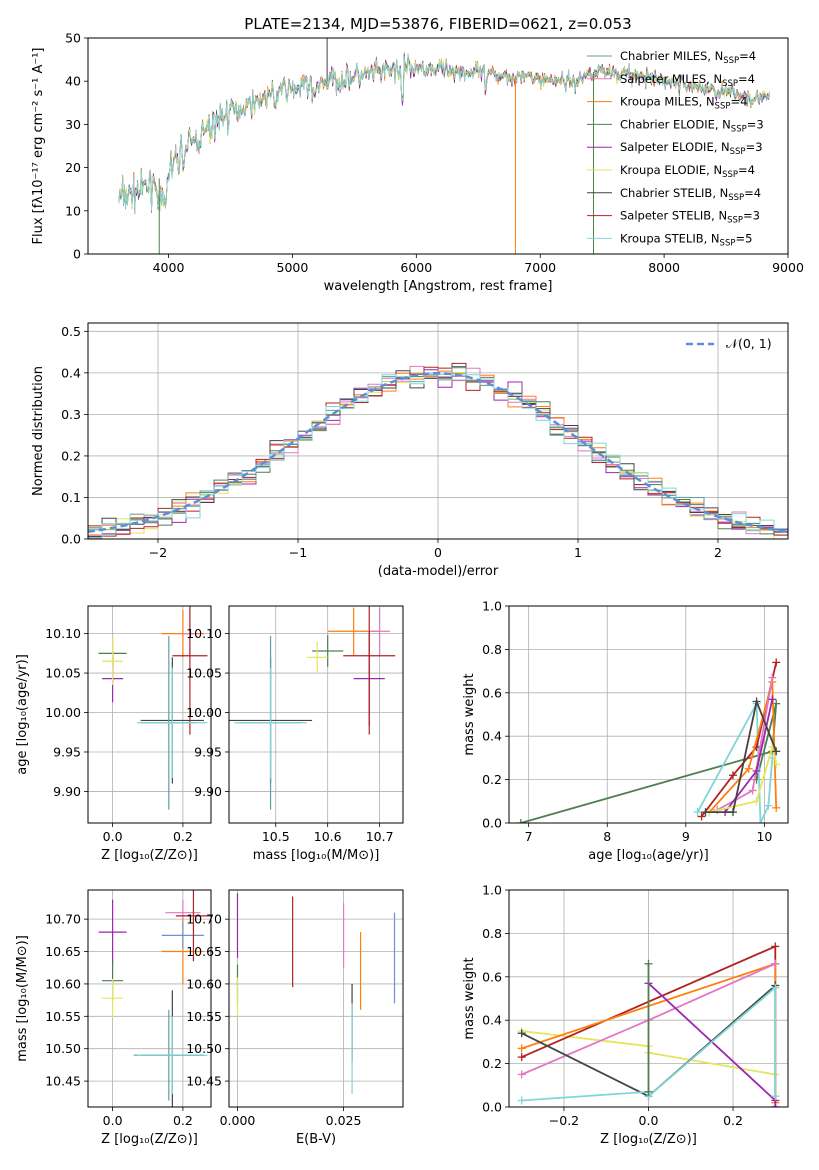  I want to click on x-axis-label: (data-model)/error, so click(438, 571).